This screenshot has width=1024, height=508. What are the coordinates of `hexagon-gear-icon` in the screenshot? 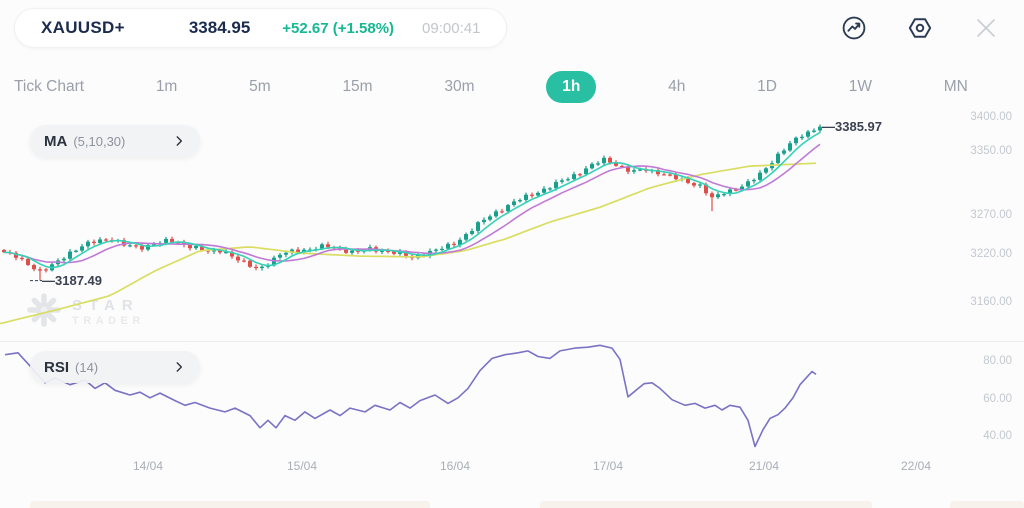 It's located at (920, 30).